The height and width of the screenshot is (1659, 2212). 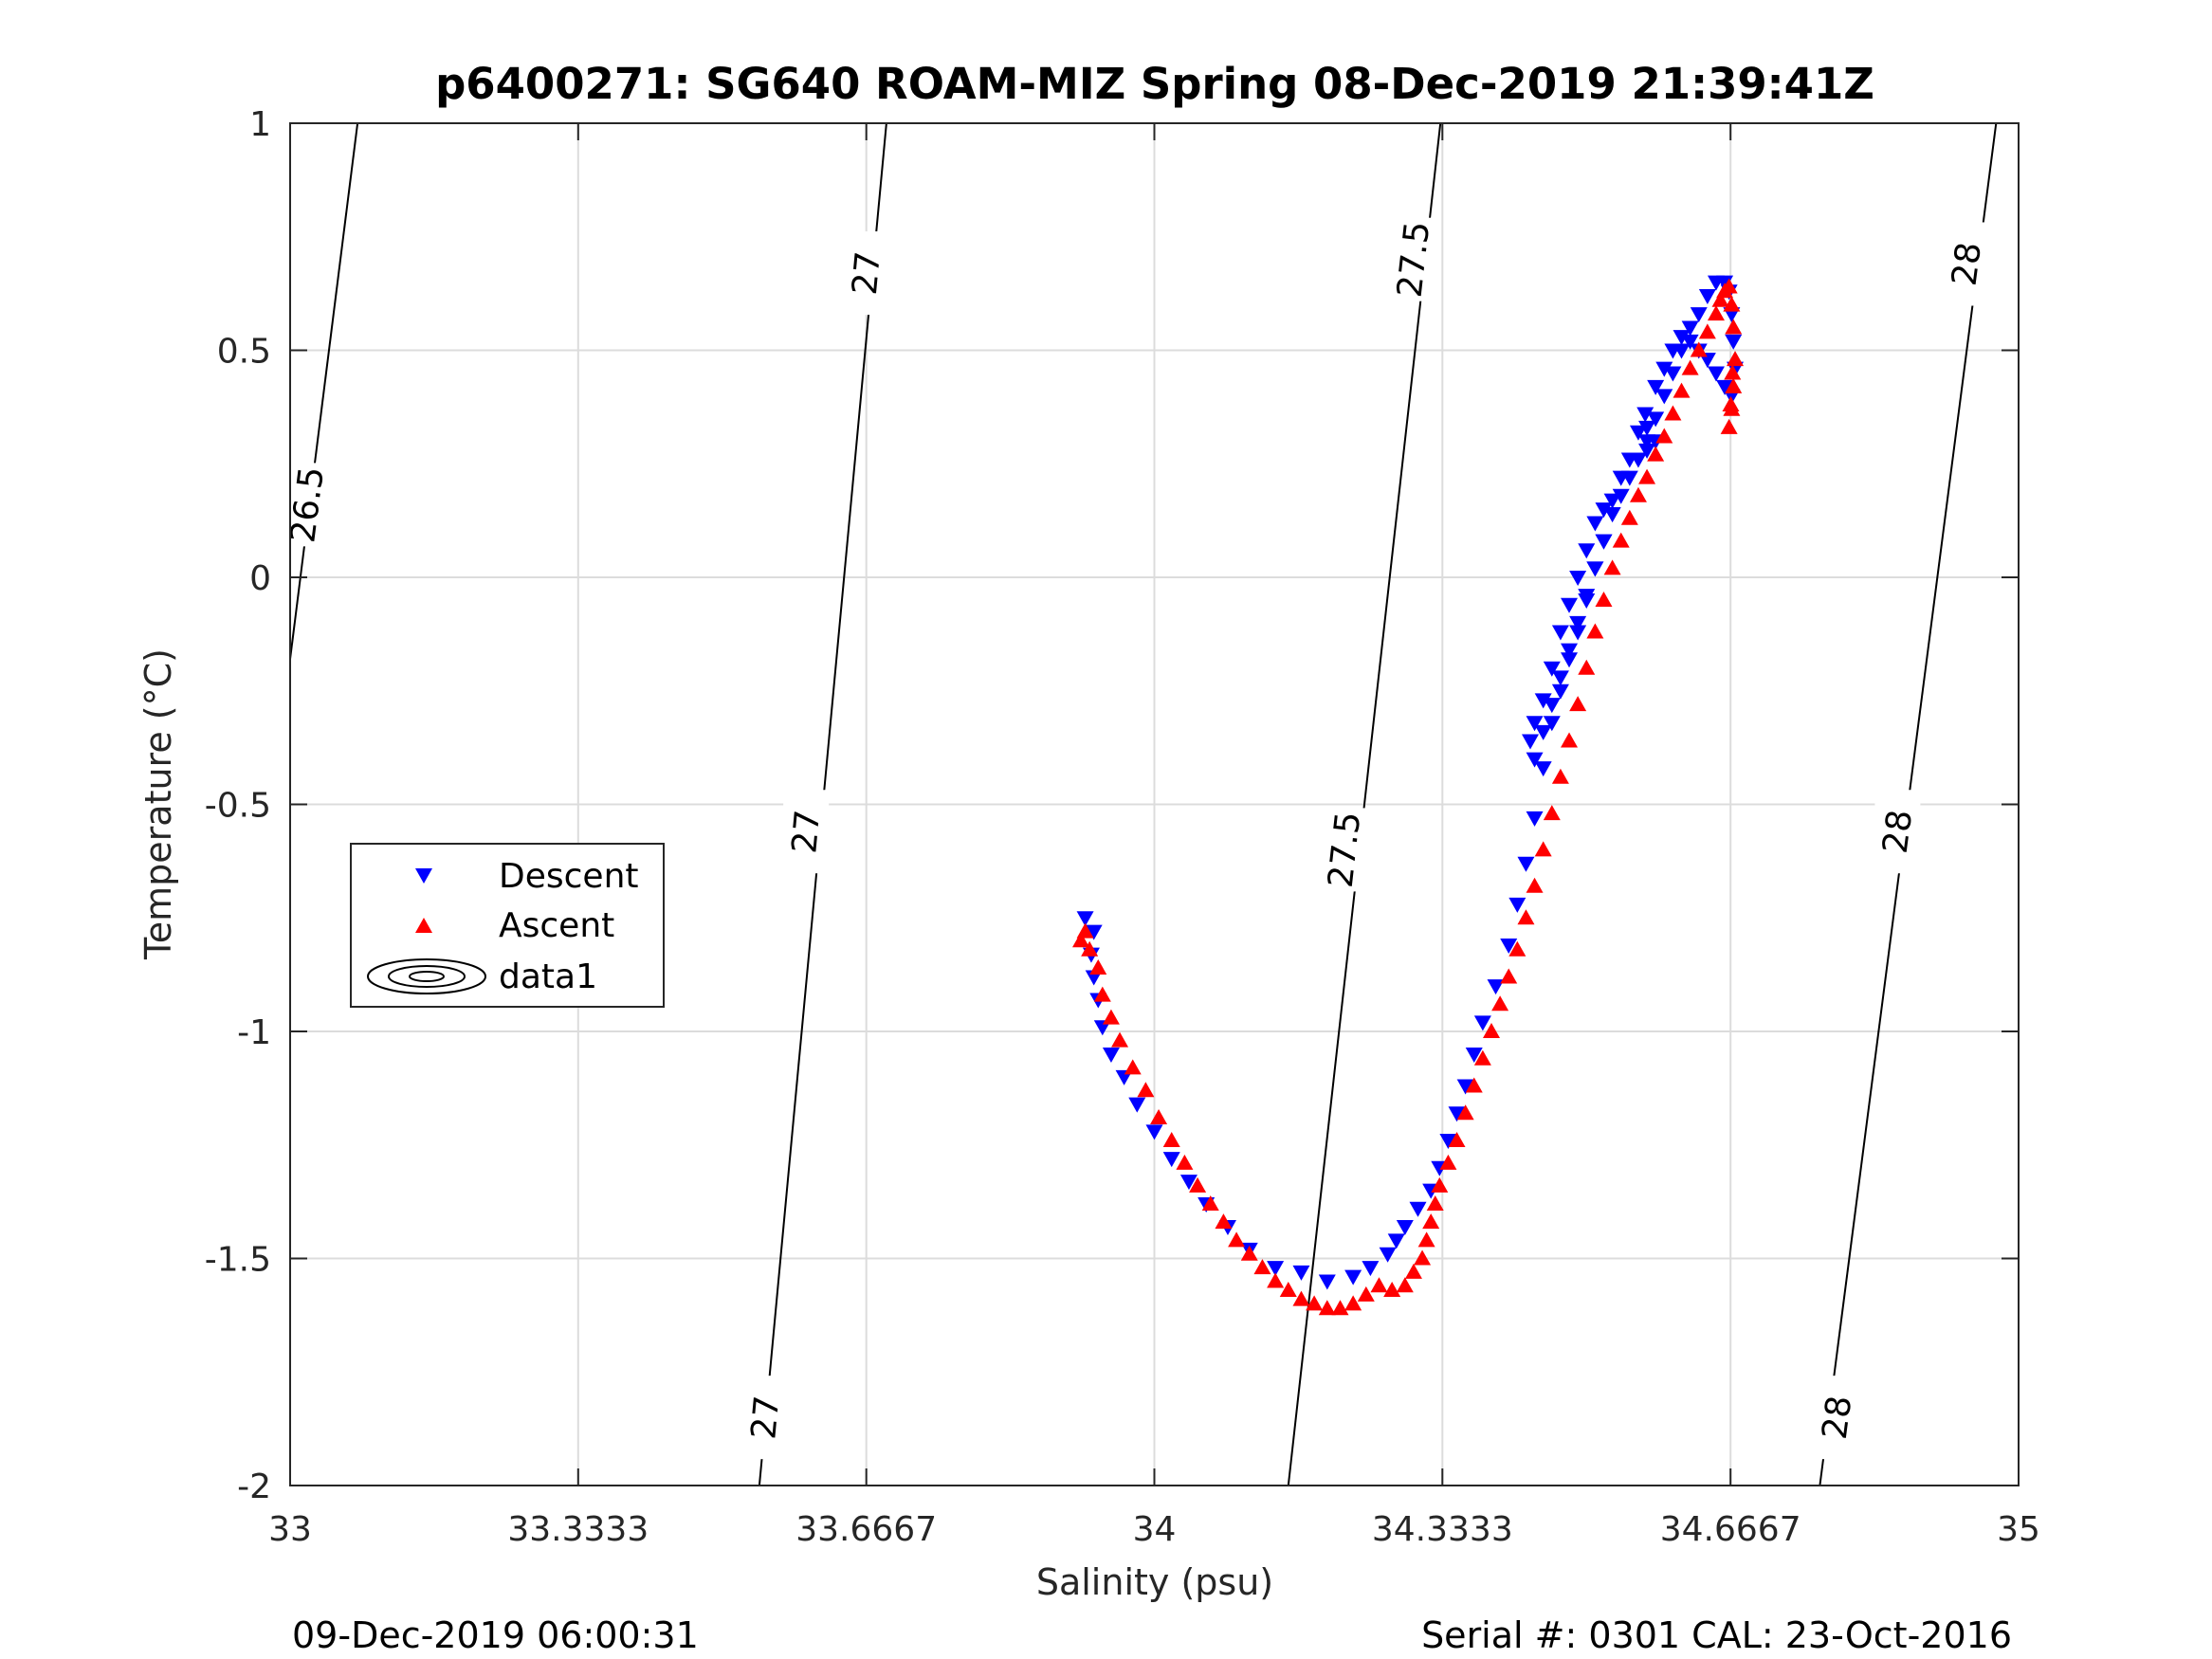 I want to click on y-tick-label: -1.5, so click(x=238, y=1260).